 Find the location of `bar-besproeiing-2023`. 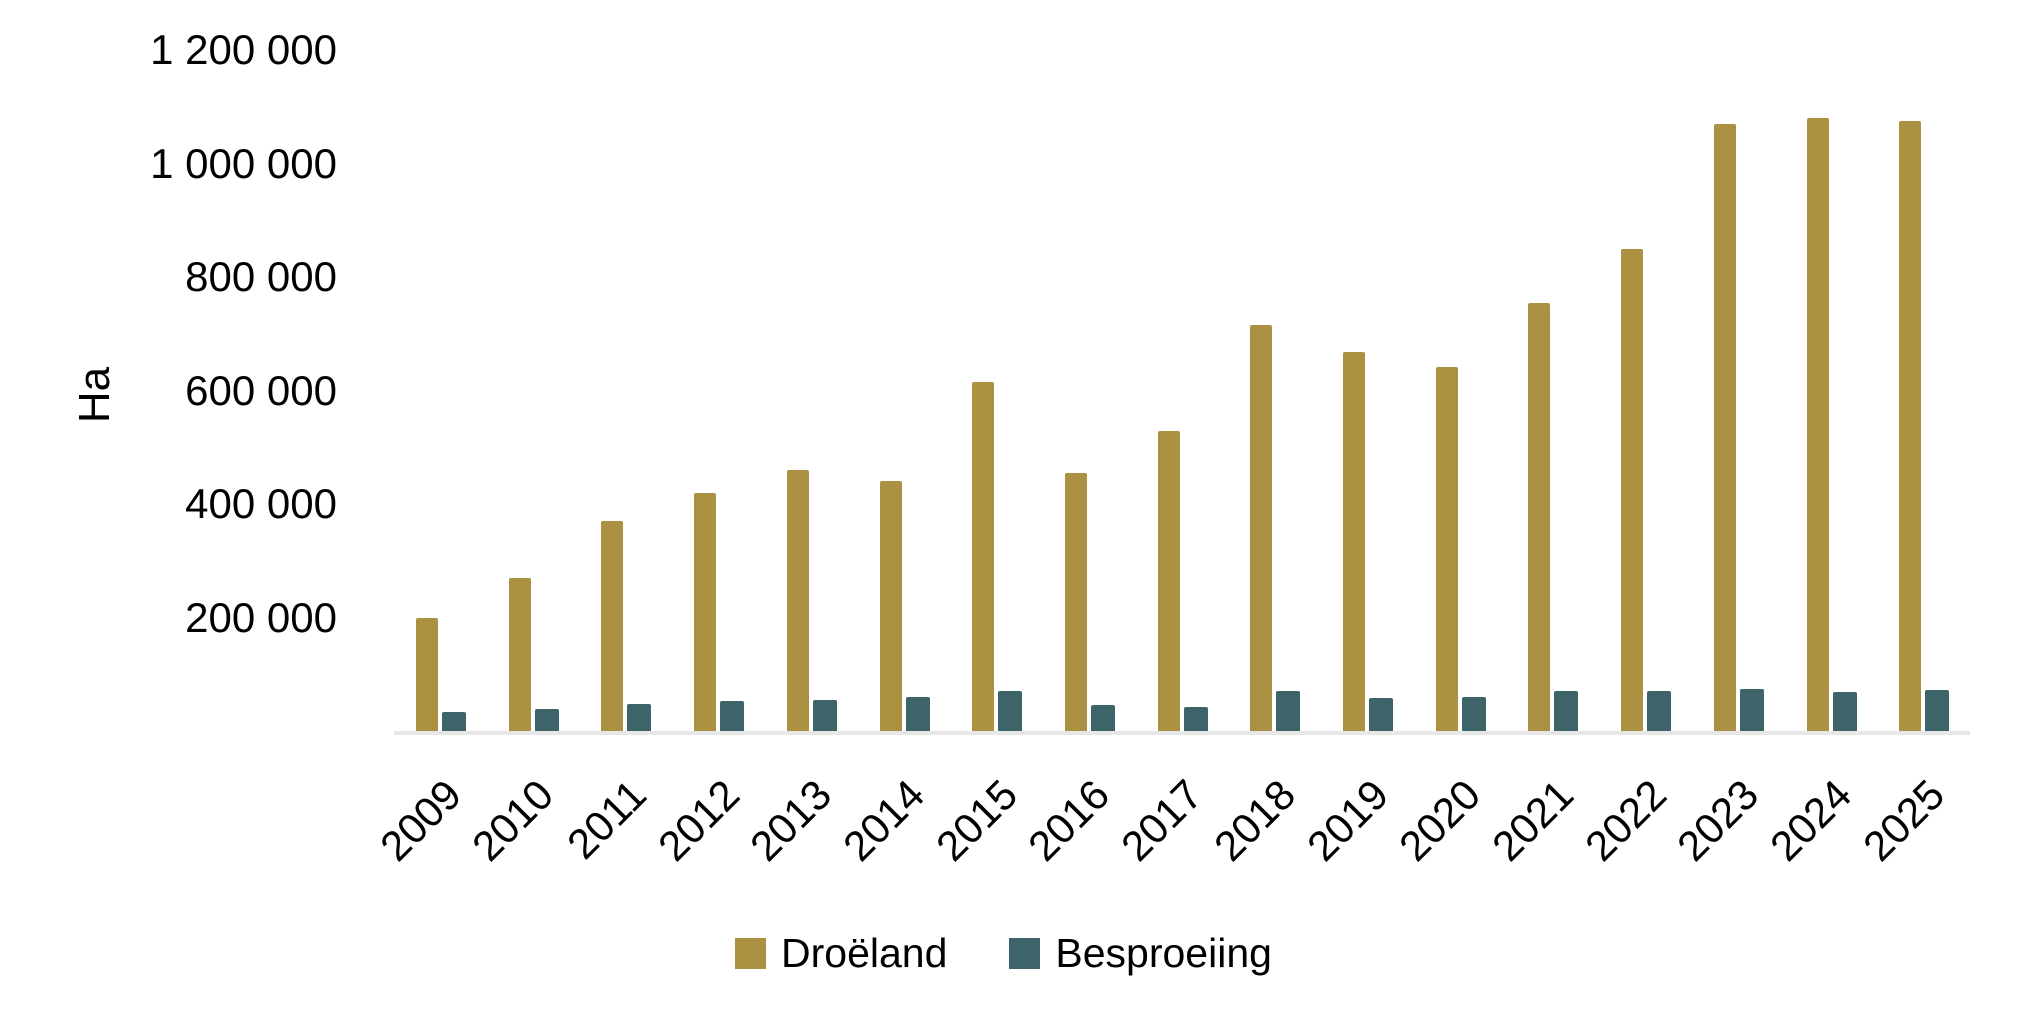

bar-besproeiing-2023 is located at coordinates (1751, 710).